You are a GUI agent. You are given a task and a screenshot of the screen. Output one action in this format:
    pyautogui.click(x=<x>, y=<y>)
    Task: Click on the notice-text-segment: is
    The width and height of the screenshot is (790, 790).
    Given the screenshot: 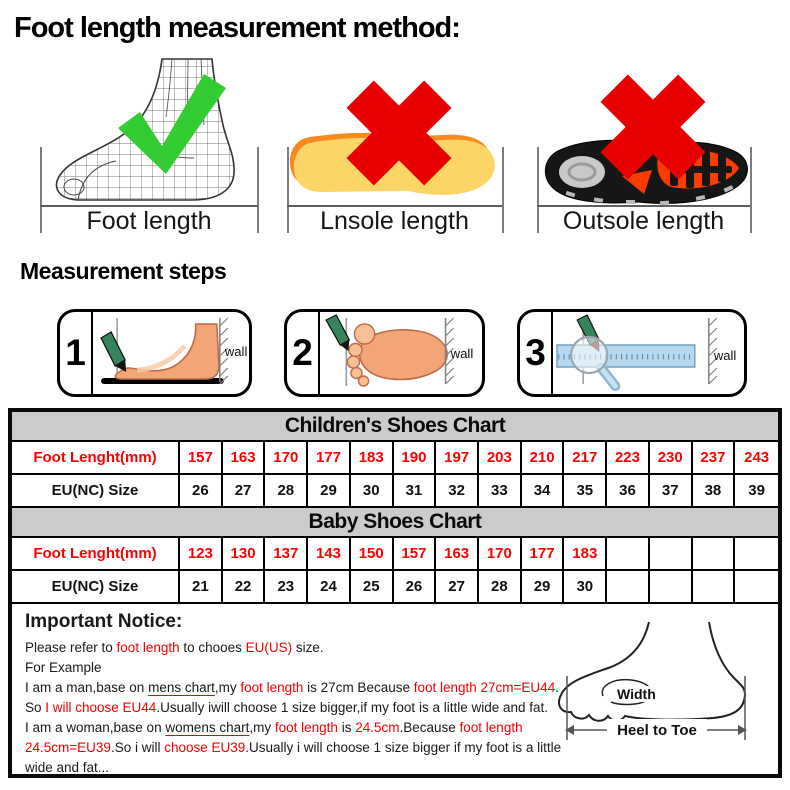 What is the action you would take?
    pyautogui.click(x=346, y=727)
    